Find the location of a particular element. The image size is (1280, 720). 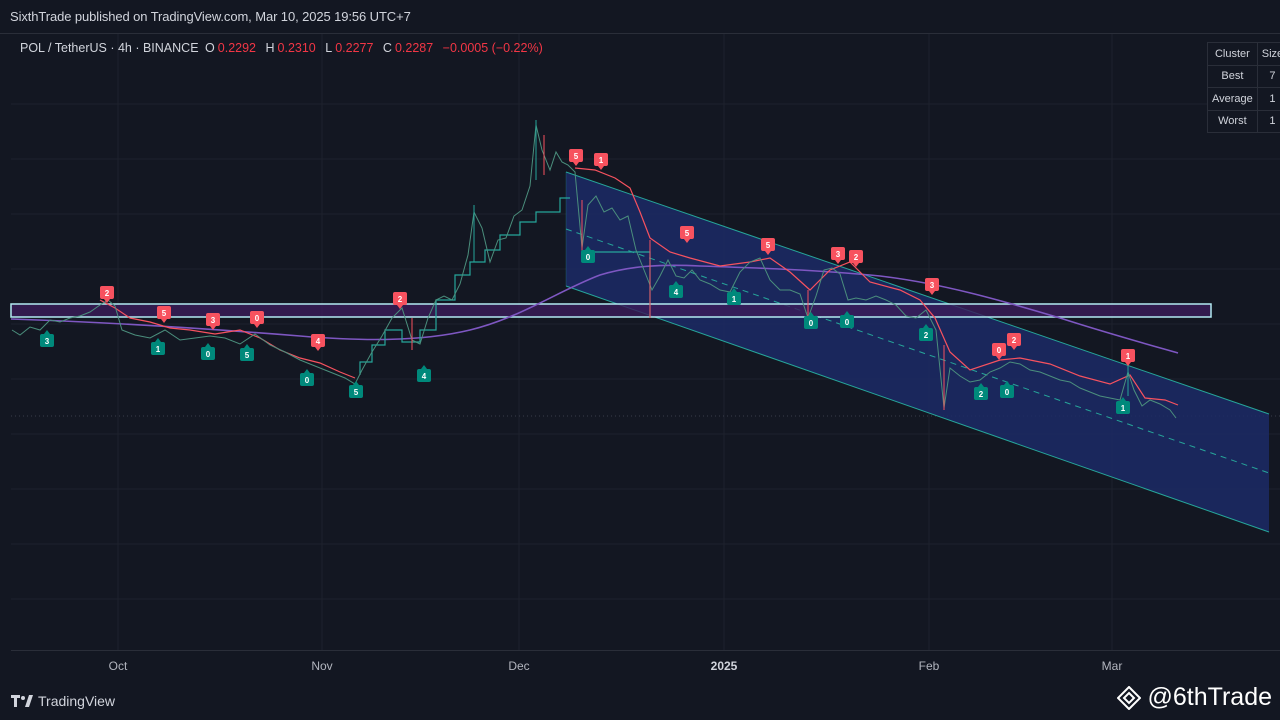

watermark-handle: @6thTrade is located at coordinates (1209, 697).